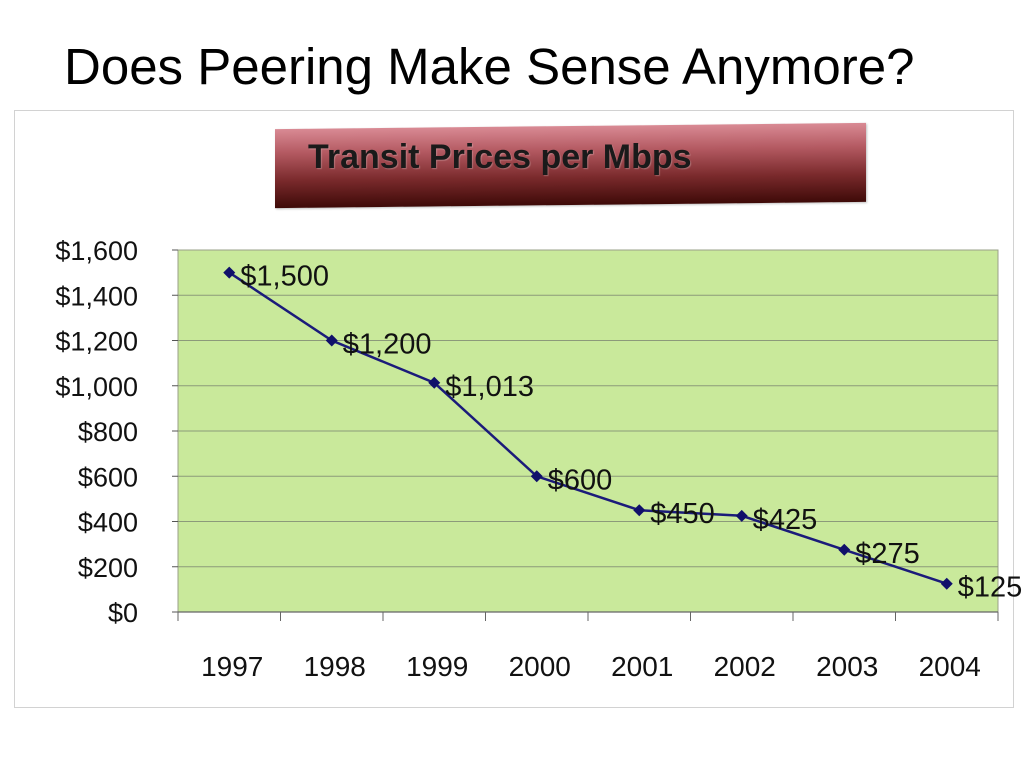 The image size is (1024, 768). Describe the element at coordinates (489, 66) in the screenshot. I see `slide-title: Does Peering Make Sense Anymore?` at that location.